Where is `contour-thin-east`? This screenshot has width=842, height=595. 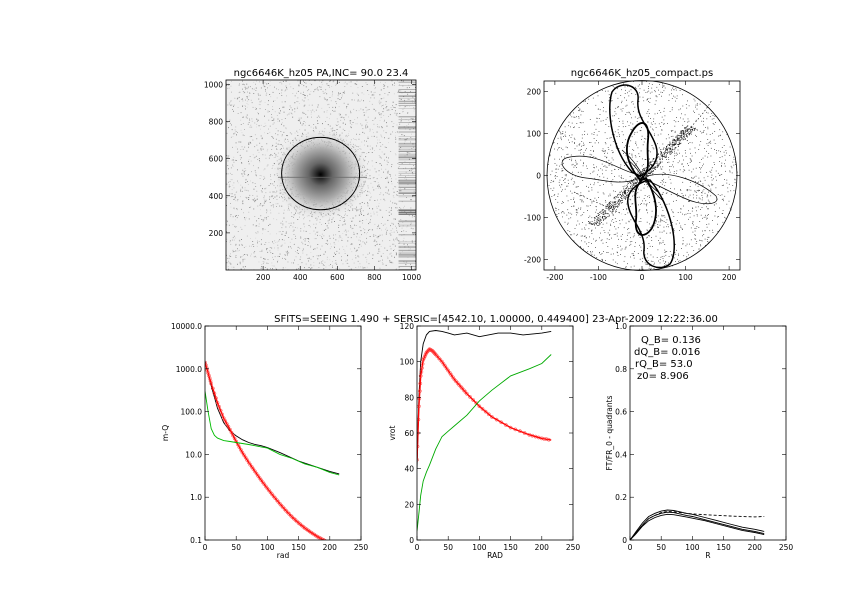 contour-thin-east is located at coordinates (681, 189).